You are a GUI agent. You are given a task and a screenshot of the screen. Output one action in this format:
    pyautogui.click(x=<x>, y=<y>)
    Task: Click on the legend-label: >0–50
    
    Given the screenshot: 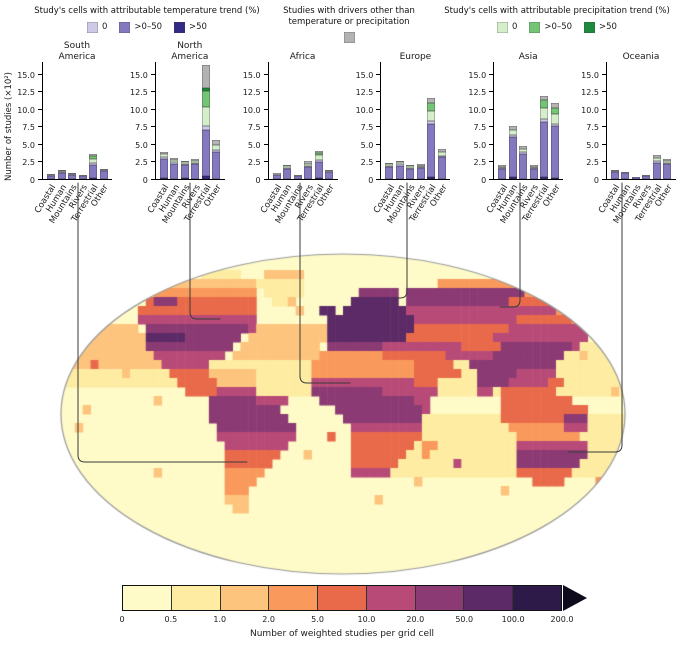 What is the action you would take?
    pyautogui.click(x=558, y=27)
    